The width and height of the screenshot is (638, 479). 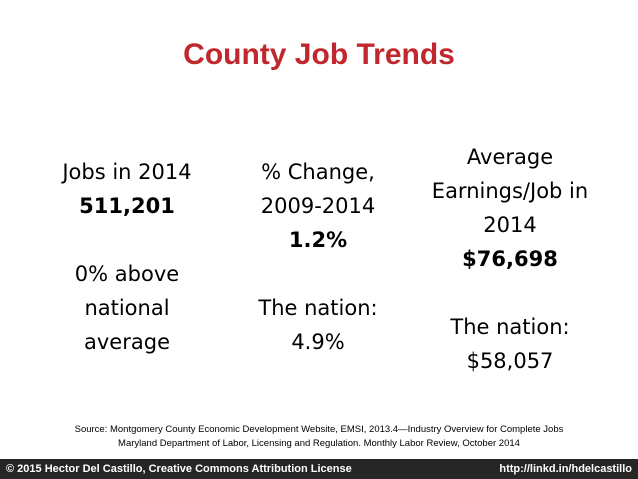 I want to click on stat-value: $76,698, so click(x=510, y=259).